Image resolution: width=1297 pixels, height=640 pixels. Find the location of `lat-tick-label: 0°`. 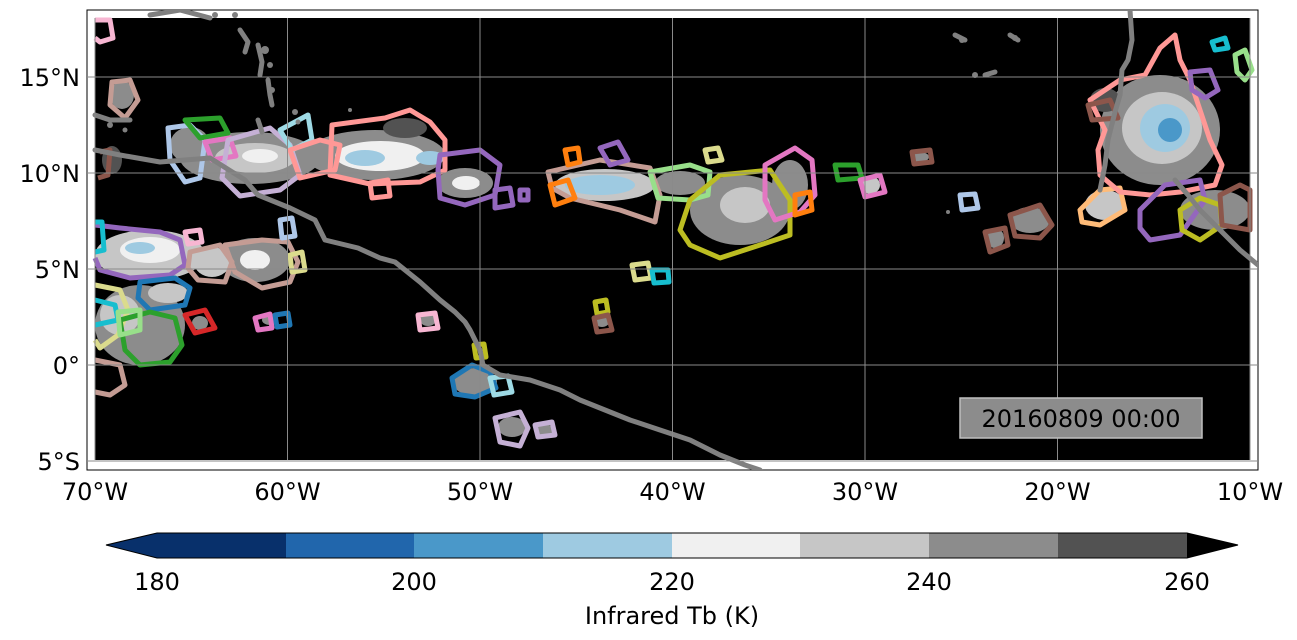

lat-tick-label: 0° is located at coordinates (66, 366).